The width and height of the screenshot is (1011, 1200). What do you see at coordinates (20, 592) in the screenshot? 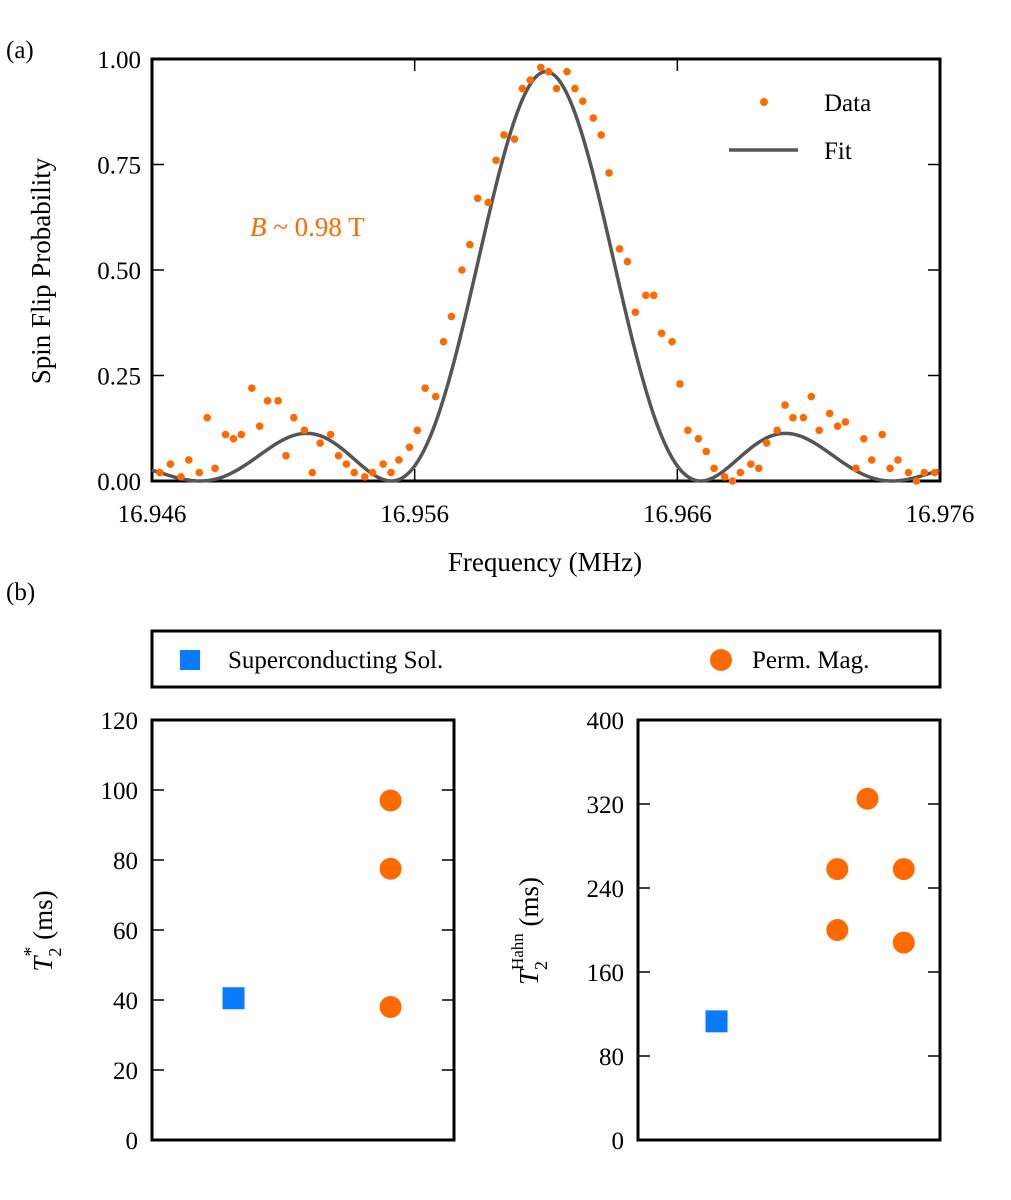
I see `panel-label-b: (b)` at bounding box center [20, 592].